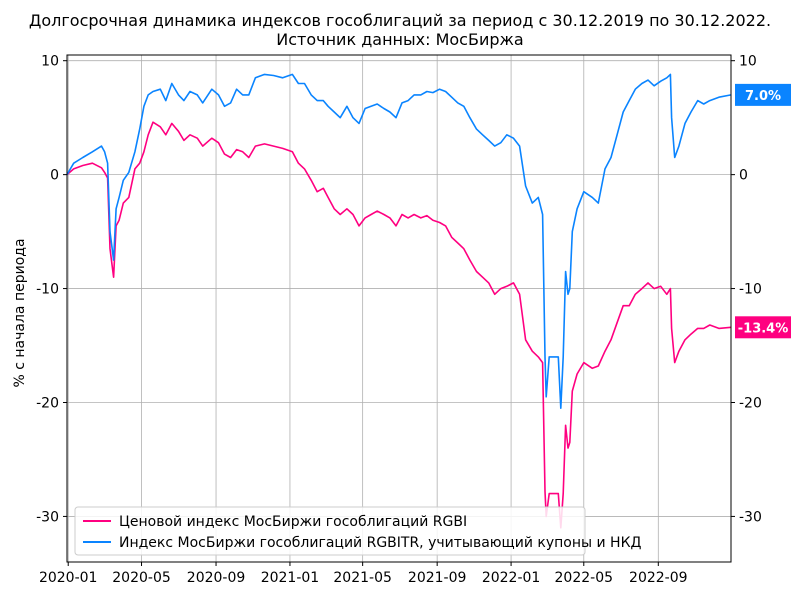  Describe the element at coordinates (54, 176) in the screenshot. I see `y-tick-label-left: 0` at that location.